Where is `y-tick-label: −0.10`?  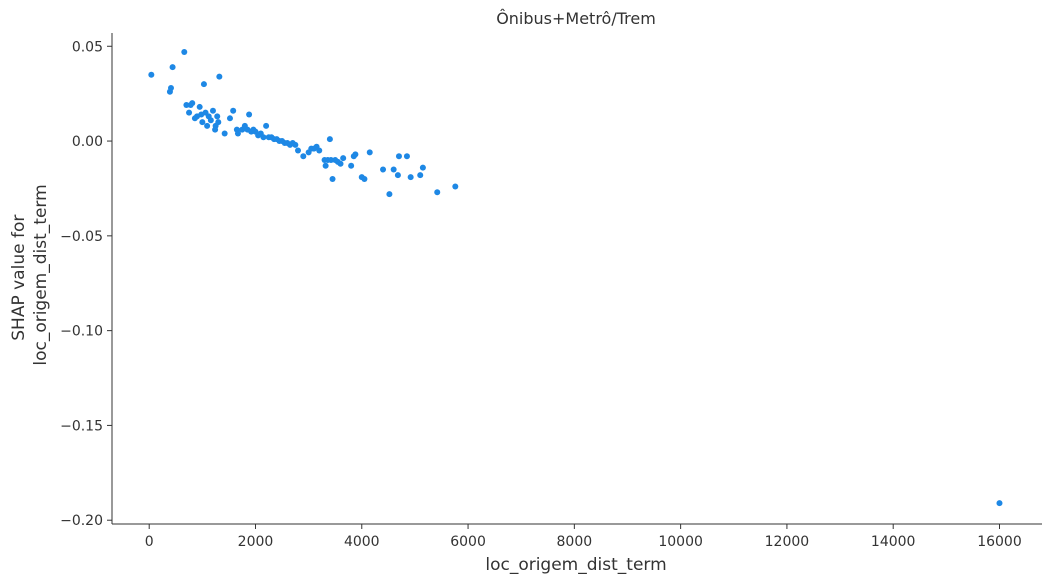
y-tick-label: −0.10 is located at coordinates (81, 332).